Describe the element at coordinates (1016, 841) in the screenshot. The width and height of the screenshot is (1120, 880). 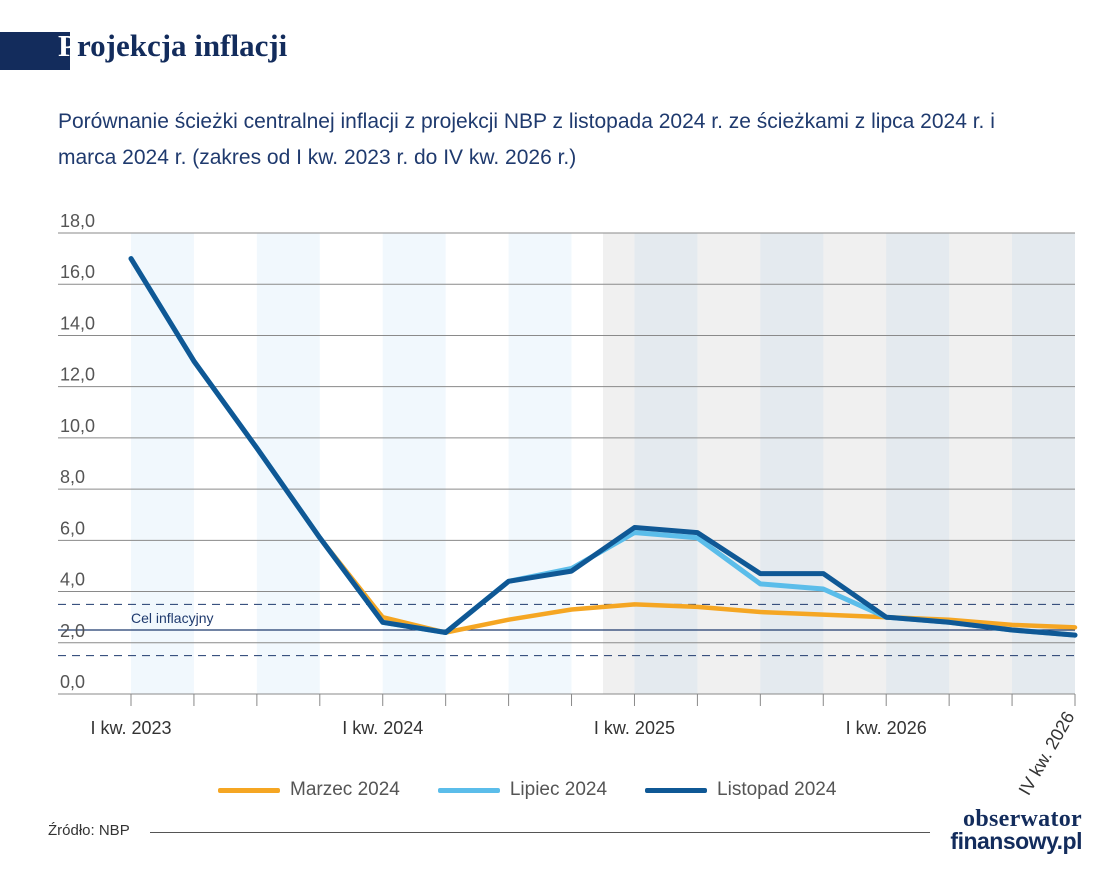
I see `logo-line-2: finansowy.pl` at that location.